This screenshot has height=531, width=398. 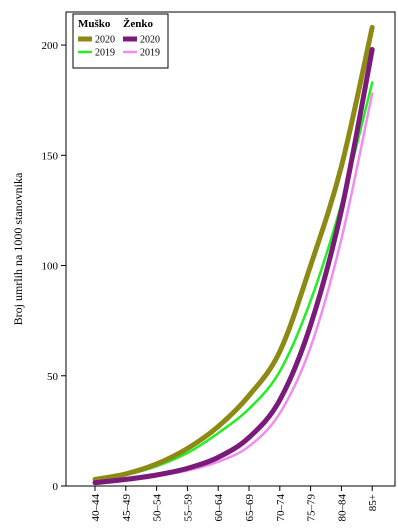 I want to click on legend-label-zensko-2019: 2019, so click(x=150, y=53).